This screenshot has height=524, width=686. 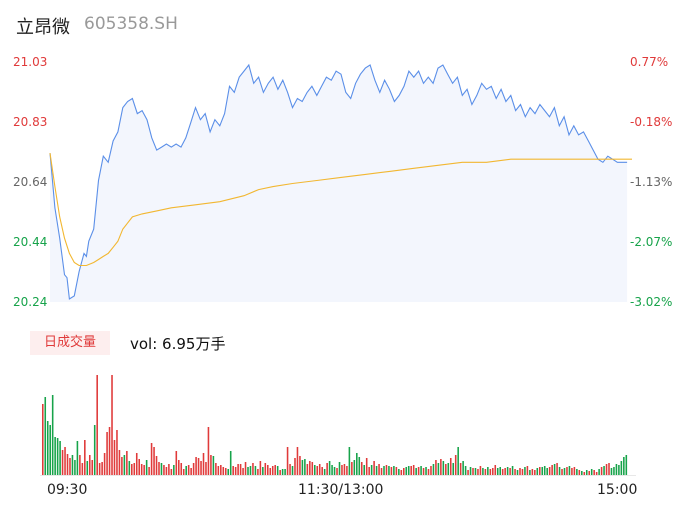 What do you see at coordinates (30, 242) in the screenshot?
I see `y-tick-left-3: 20.44` at bounding box center [30, 242].